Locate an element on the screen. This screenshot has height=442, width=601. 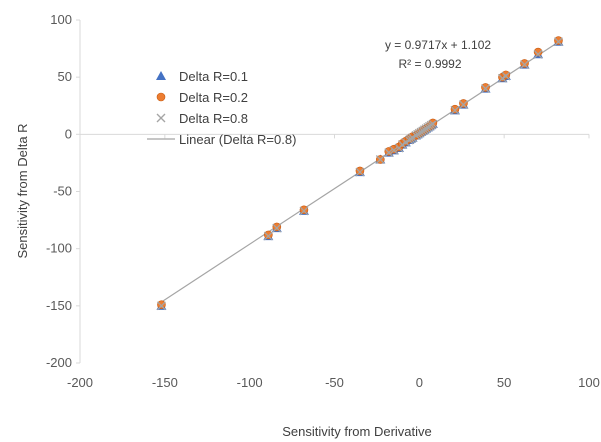
legend-item: Linear (Delta R=0.8) is located at coordinates (221, 139).